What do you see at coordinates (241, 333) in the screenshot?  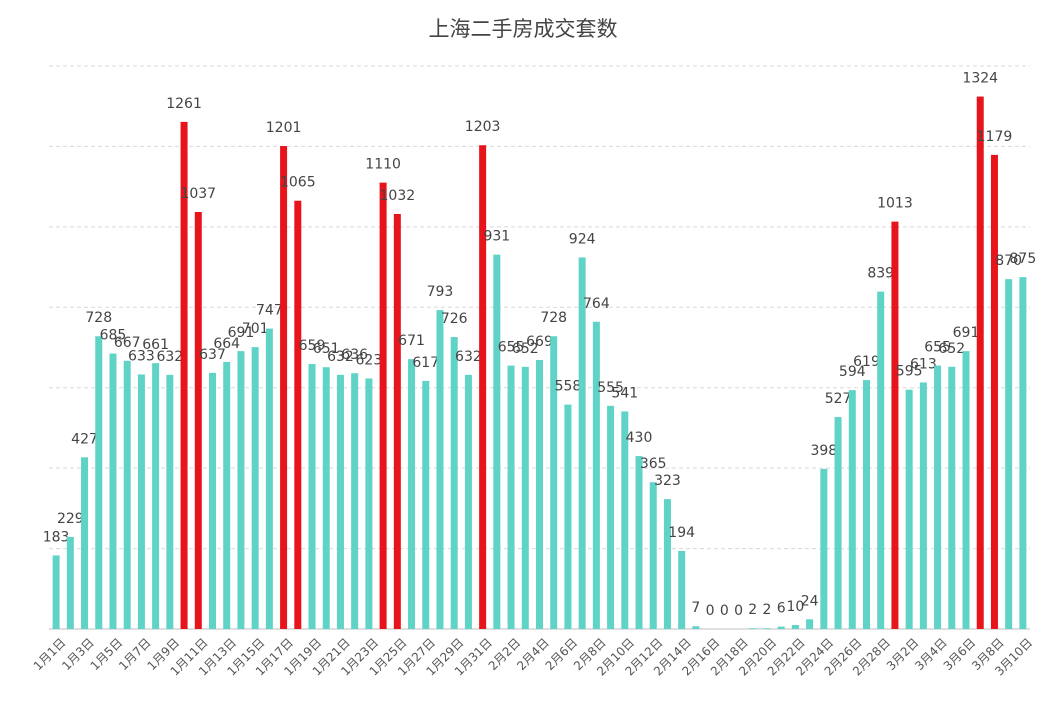 I see `value-label: 691` at bounding box center [241, 333].